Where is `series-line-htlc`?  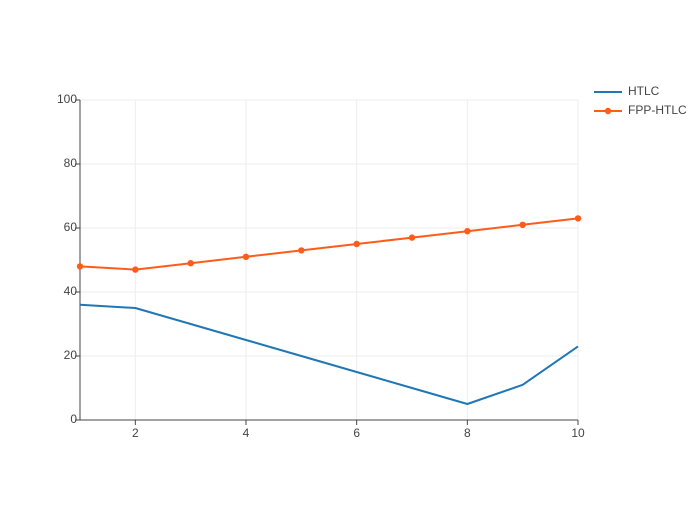
series-line-htlc is located at coordinates (329, 354).